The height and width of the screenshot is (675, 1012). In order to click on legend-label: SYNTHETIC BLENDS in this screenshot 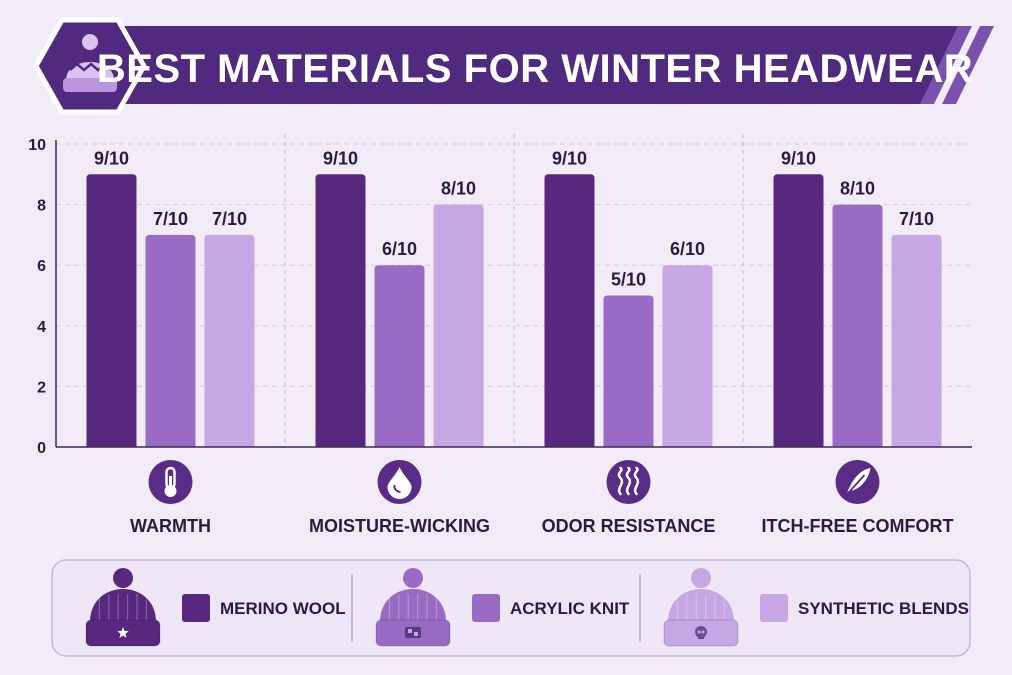, I will do `click(883, 608)`.